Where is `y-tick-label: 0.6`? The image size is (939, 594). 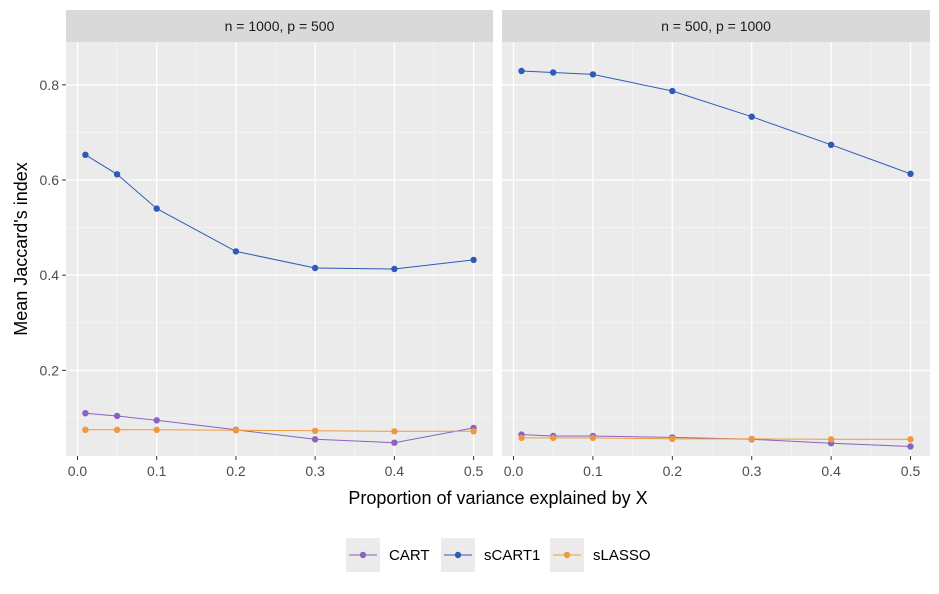
y-tick-label: 0.6 is located at coordinates (50, 180).